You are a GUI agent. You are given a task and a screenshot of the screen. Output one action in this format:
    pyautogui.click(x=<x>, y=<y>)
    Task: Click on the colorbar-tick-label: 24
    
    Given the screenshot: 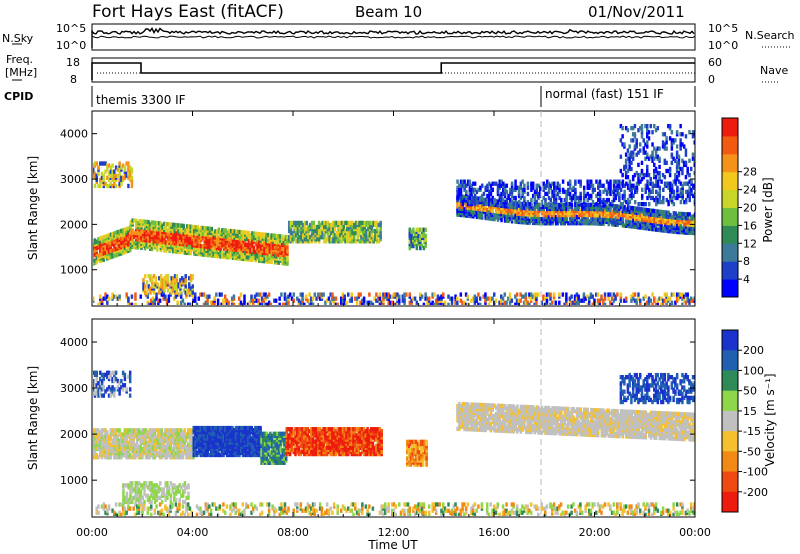 What is the action you would take?
    pyautogui.click(x=750, y=190)
    